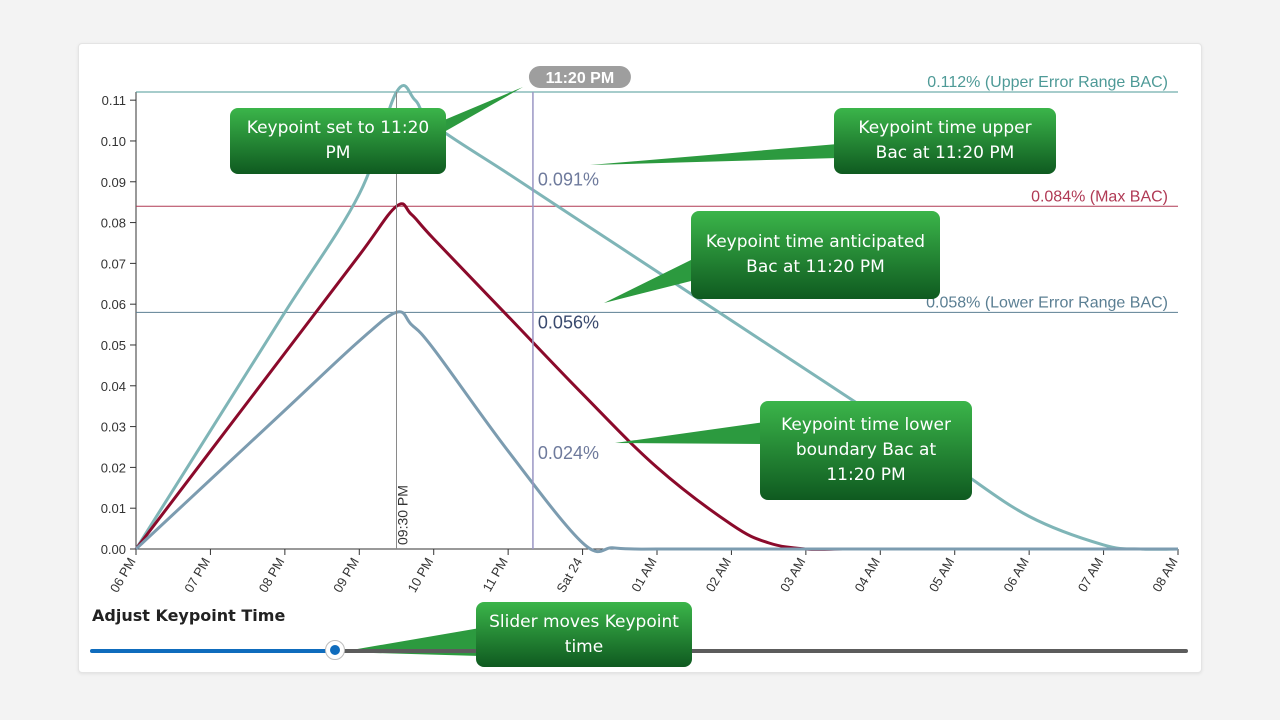 The image size is (1280, 720). Describe the element at coordinates (569, 575) in the screenshot. I see `x-tick-label-6: Sat 24` at that location.